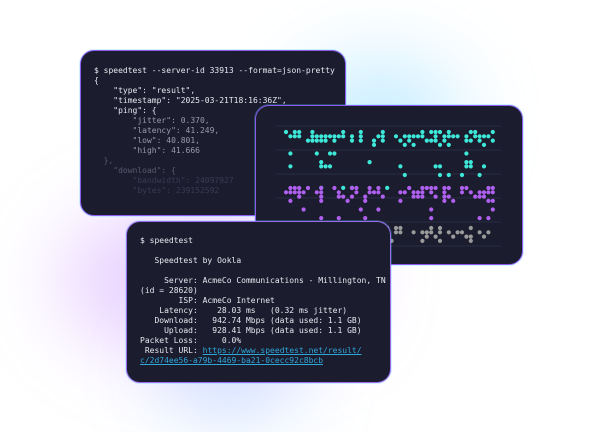 This screenshot has height=432, width=600. I want to click on cli-server-id: (id = 28620), so click(169, 290).